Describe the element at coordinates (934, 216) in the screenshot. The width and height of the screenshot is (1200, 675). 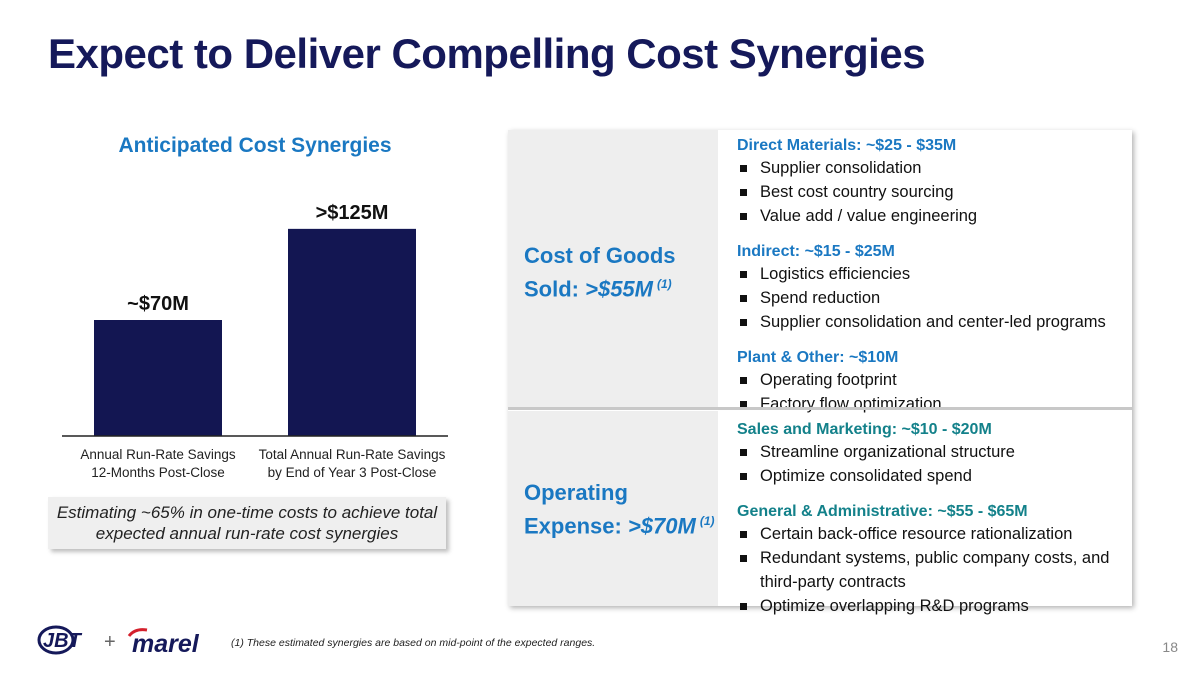
I see `bullet-item: Value add / value engineering` at that location.